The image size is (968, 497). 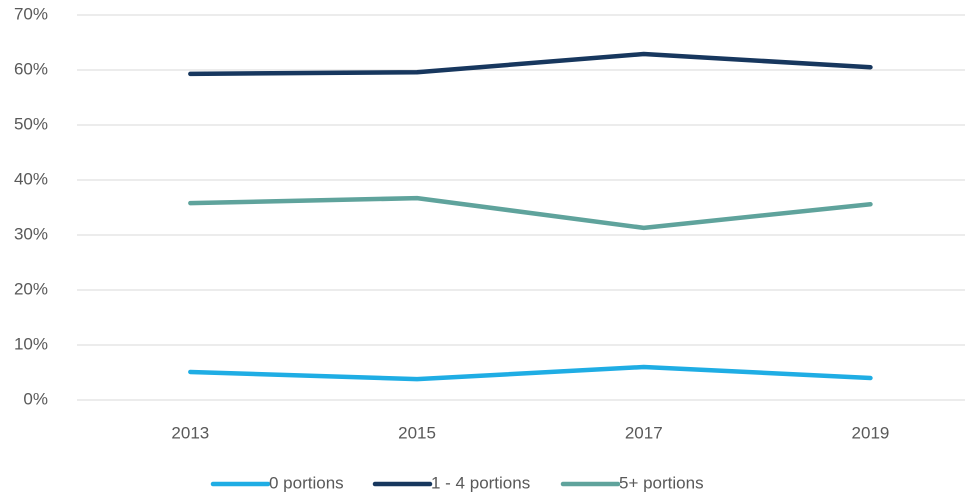 I want to click on x-tick-label: 2013, so click(x=190, y=432).